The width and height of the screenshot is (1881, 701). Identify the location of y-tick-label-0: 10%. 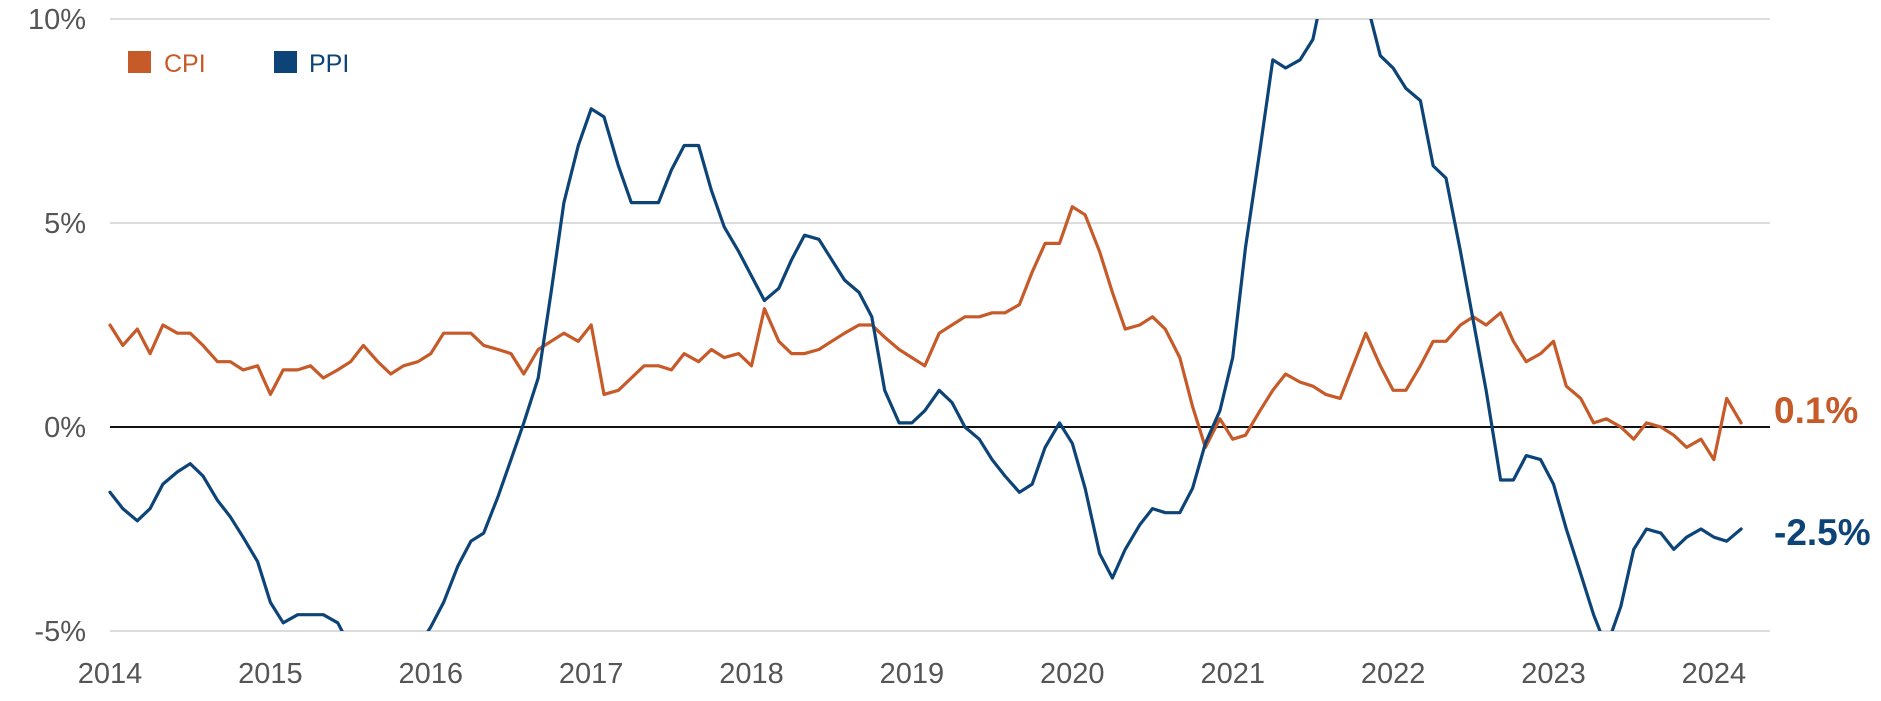
(57, 20).